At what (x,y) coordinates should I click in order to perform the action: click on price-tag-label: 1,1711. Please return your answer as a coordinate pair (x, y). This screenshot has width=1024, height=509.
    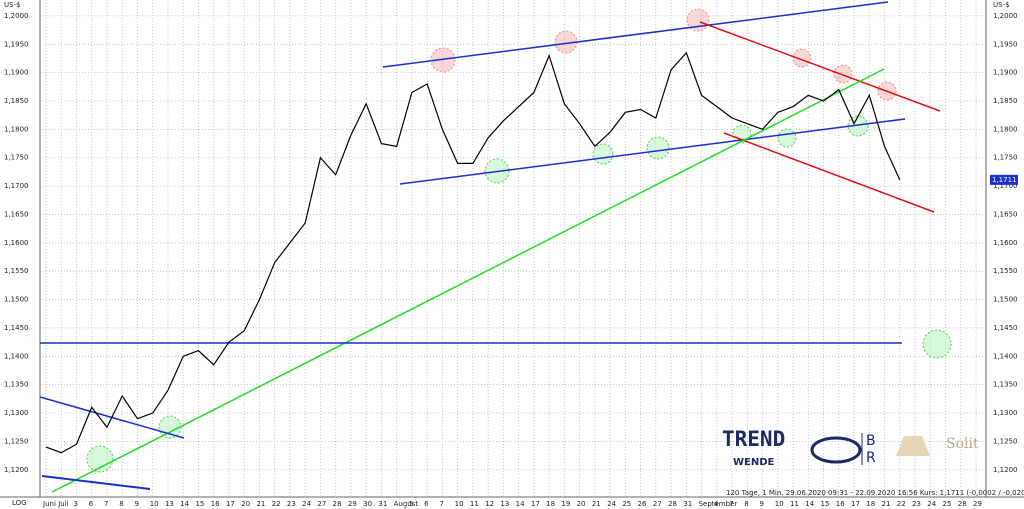
    Looking at the image, I should click on (1004, 180).